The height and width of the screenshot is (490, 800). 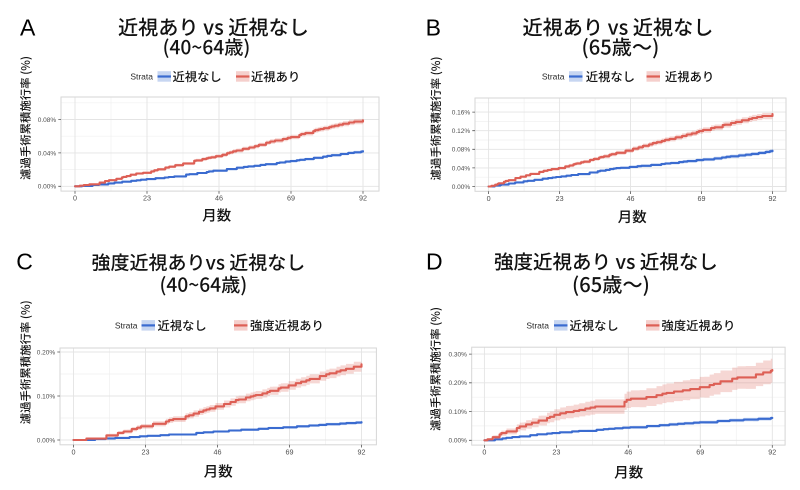 What do you see at coordinates (457, 354) in the screenshot?
I see `svg-text: 0.30%` at bounding box center [457, 354].